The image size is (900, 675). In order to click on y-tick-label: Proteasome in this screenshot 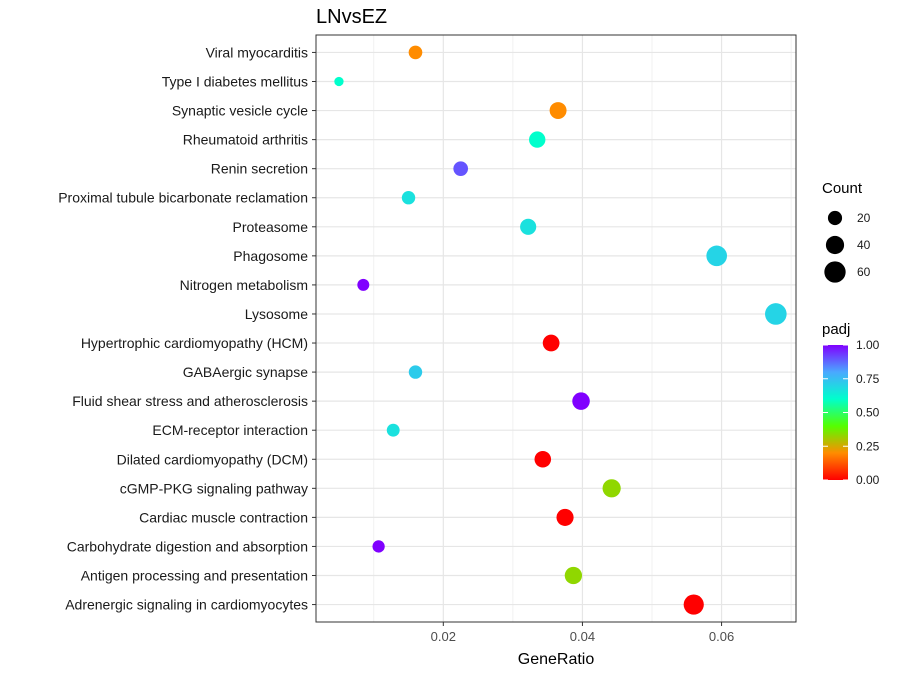, I will do `click(271, 227)`.